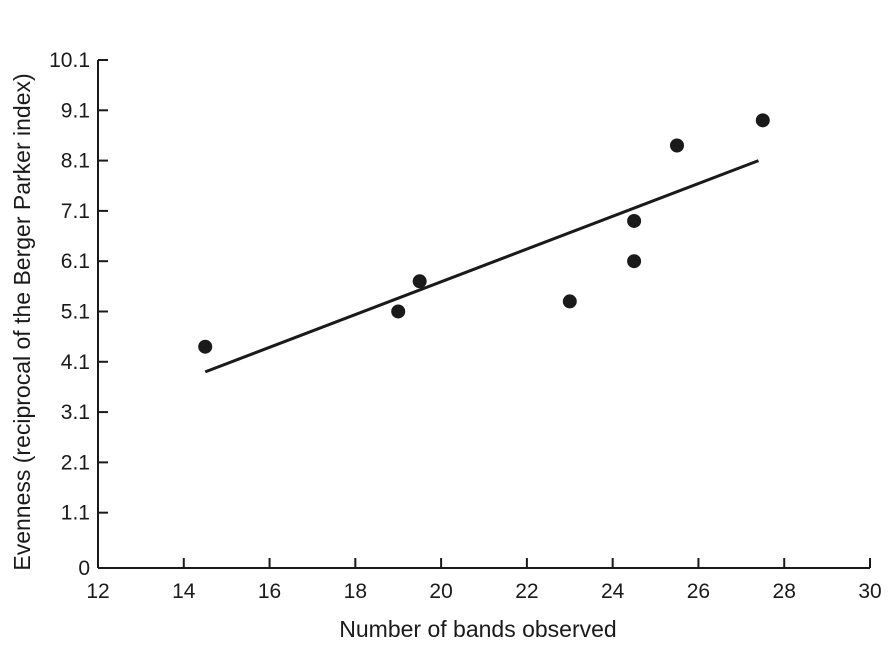  I want to click on x-tick-label: 20, so click(440, 591).